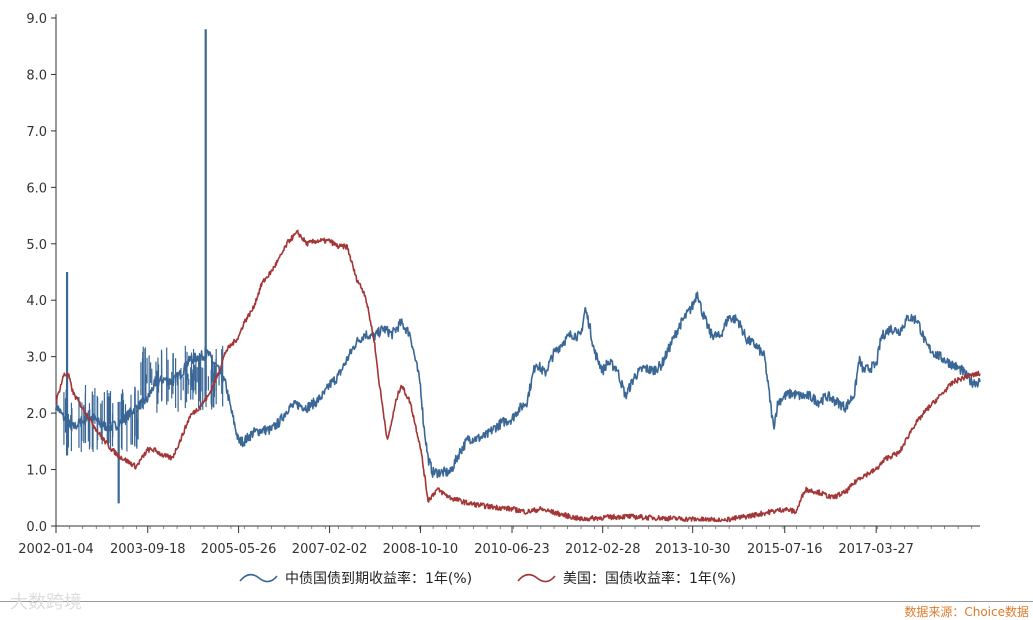 Image resolution: width=1033 pixels, height=620 pixels. I want to click on x-tick-label: 2003-09-18, so click(148, 549).